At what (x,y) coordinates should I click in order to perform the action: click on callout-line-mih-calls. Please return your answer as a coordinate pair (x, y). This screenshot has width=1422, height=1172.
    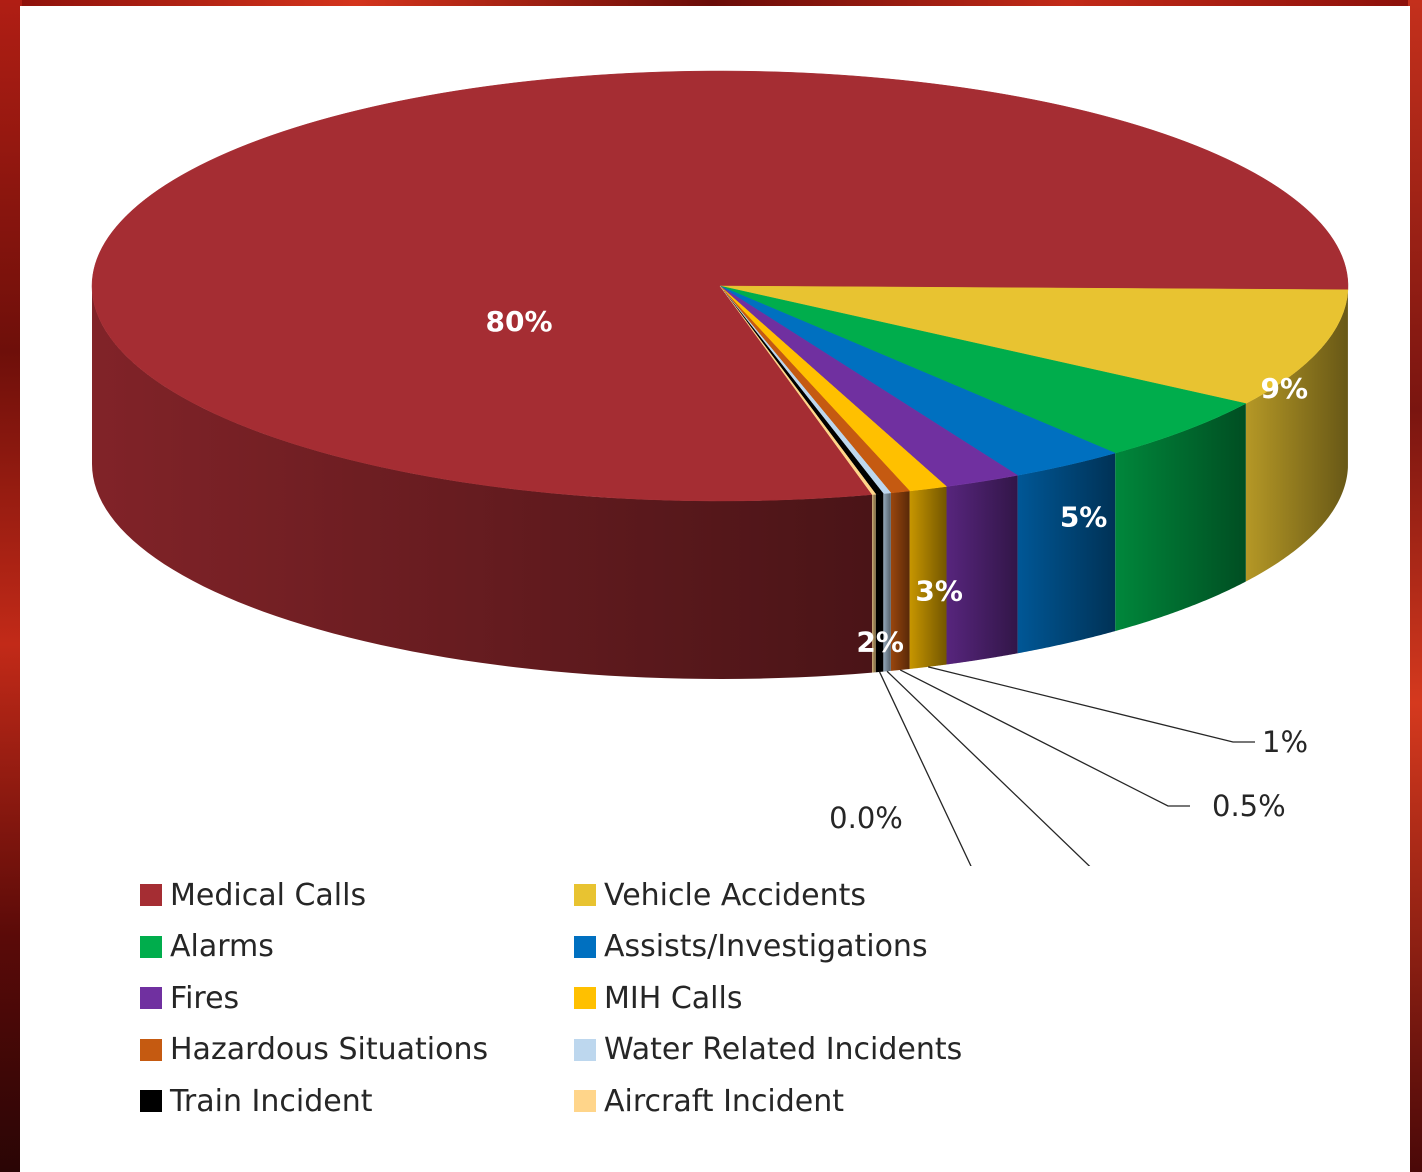
    Looking at the image, I should click on (1091, 704).